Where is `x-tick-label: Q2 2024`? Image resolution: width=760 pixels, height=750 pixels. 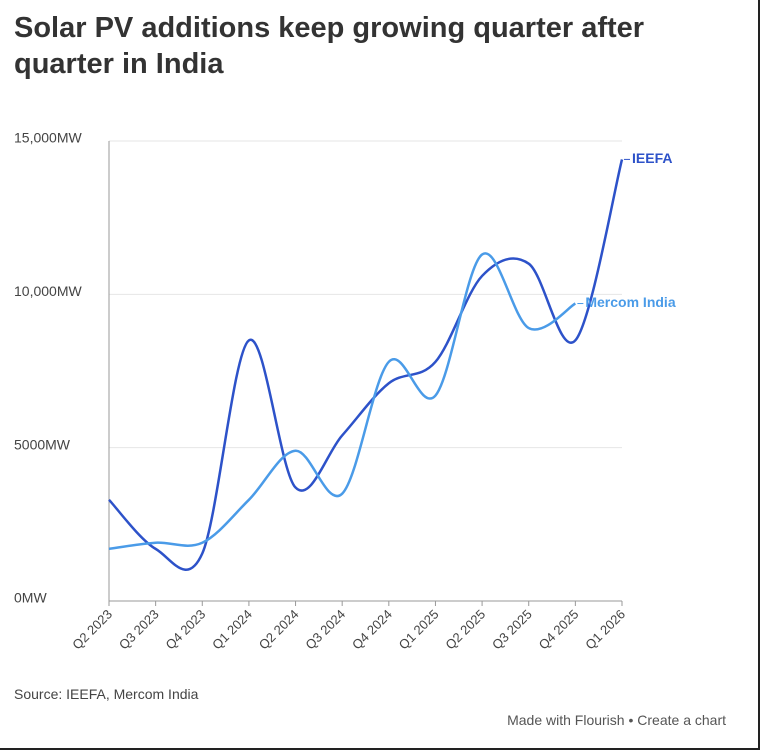 x-tick-label: Q2 2024 is located at coordinates (279, 630).